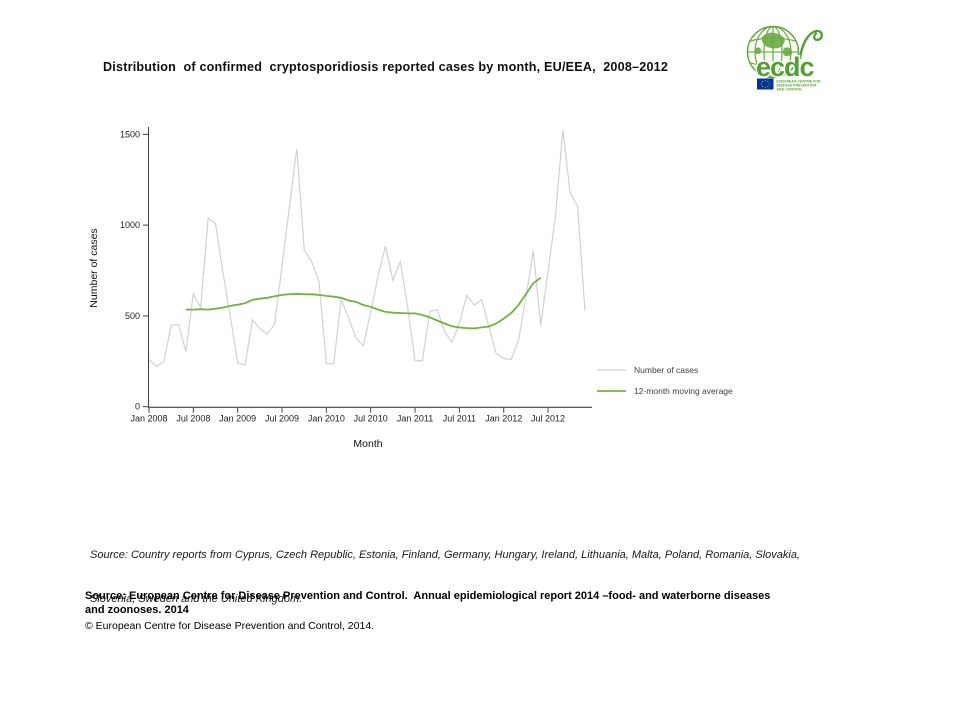  Describe the element at coordinates (237, 419) in the screenshot. I see `x-tick-label: Jan 2009` at that location.